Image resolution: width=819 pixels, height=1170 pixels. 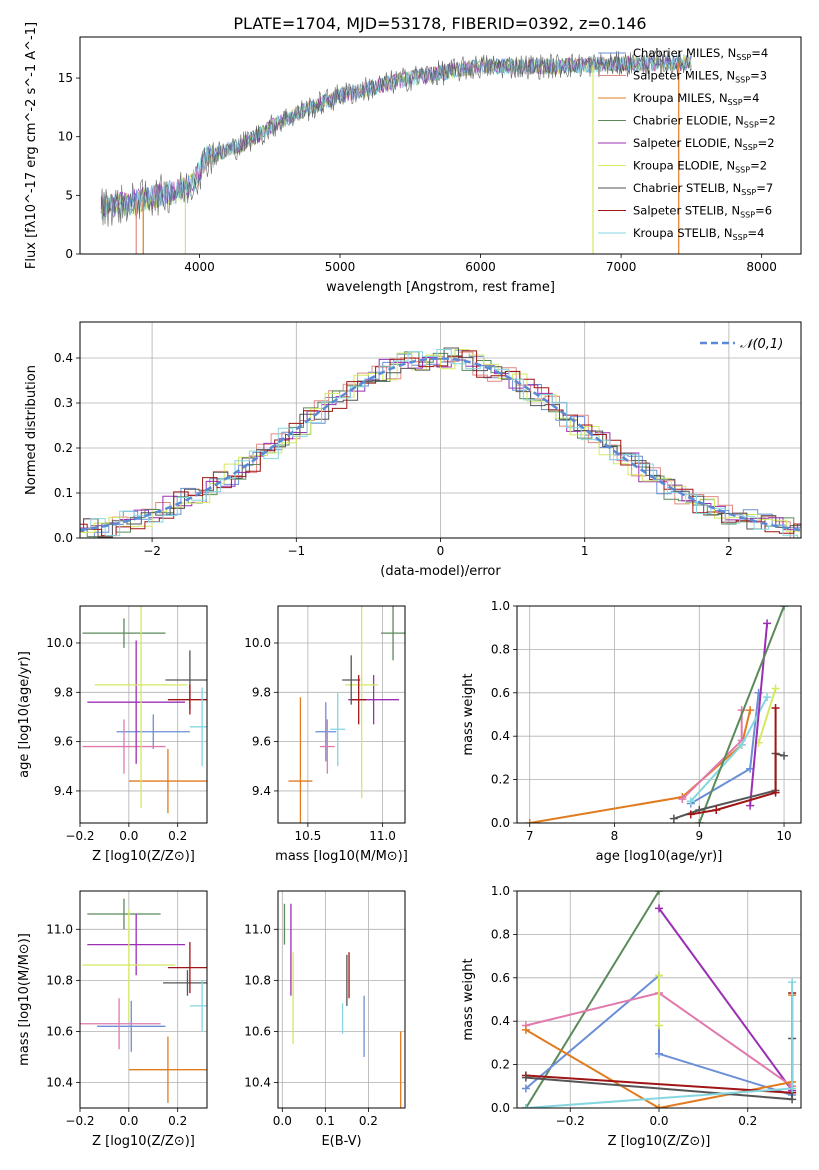 What do you see at coordinates (700, 54) in the screenshot?
I see `legend-entry: Chabrier MILES, NSSP=4` at bounding box center [700, 54].